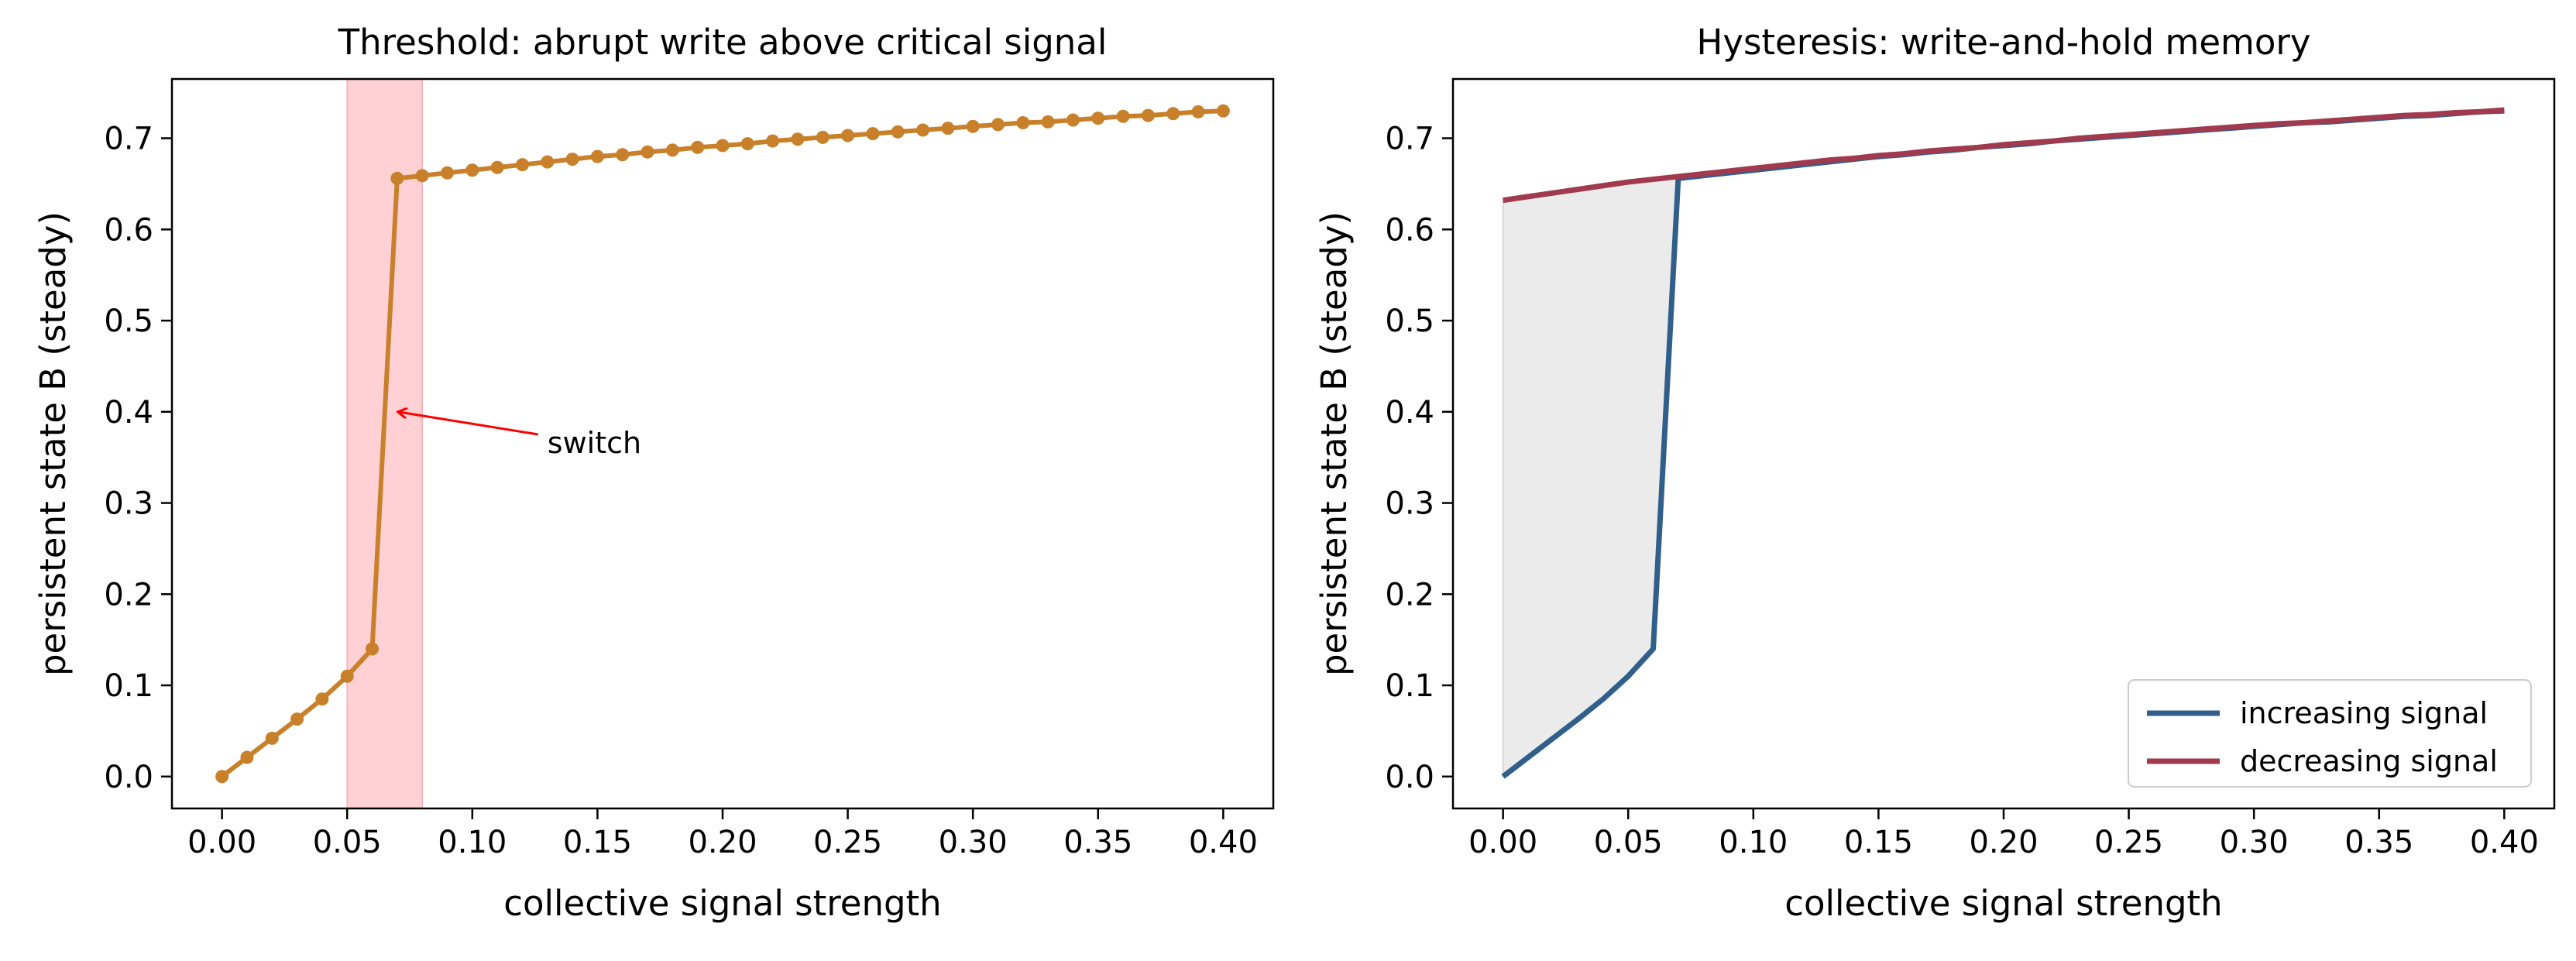 The height and width of the screenshot is (961, 2576). What do you see at coordinates (2369, 761) in the screenshot?
I see `legend-label-decreasing: decreasing signal` at bounding box center [2369, 761].